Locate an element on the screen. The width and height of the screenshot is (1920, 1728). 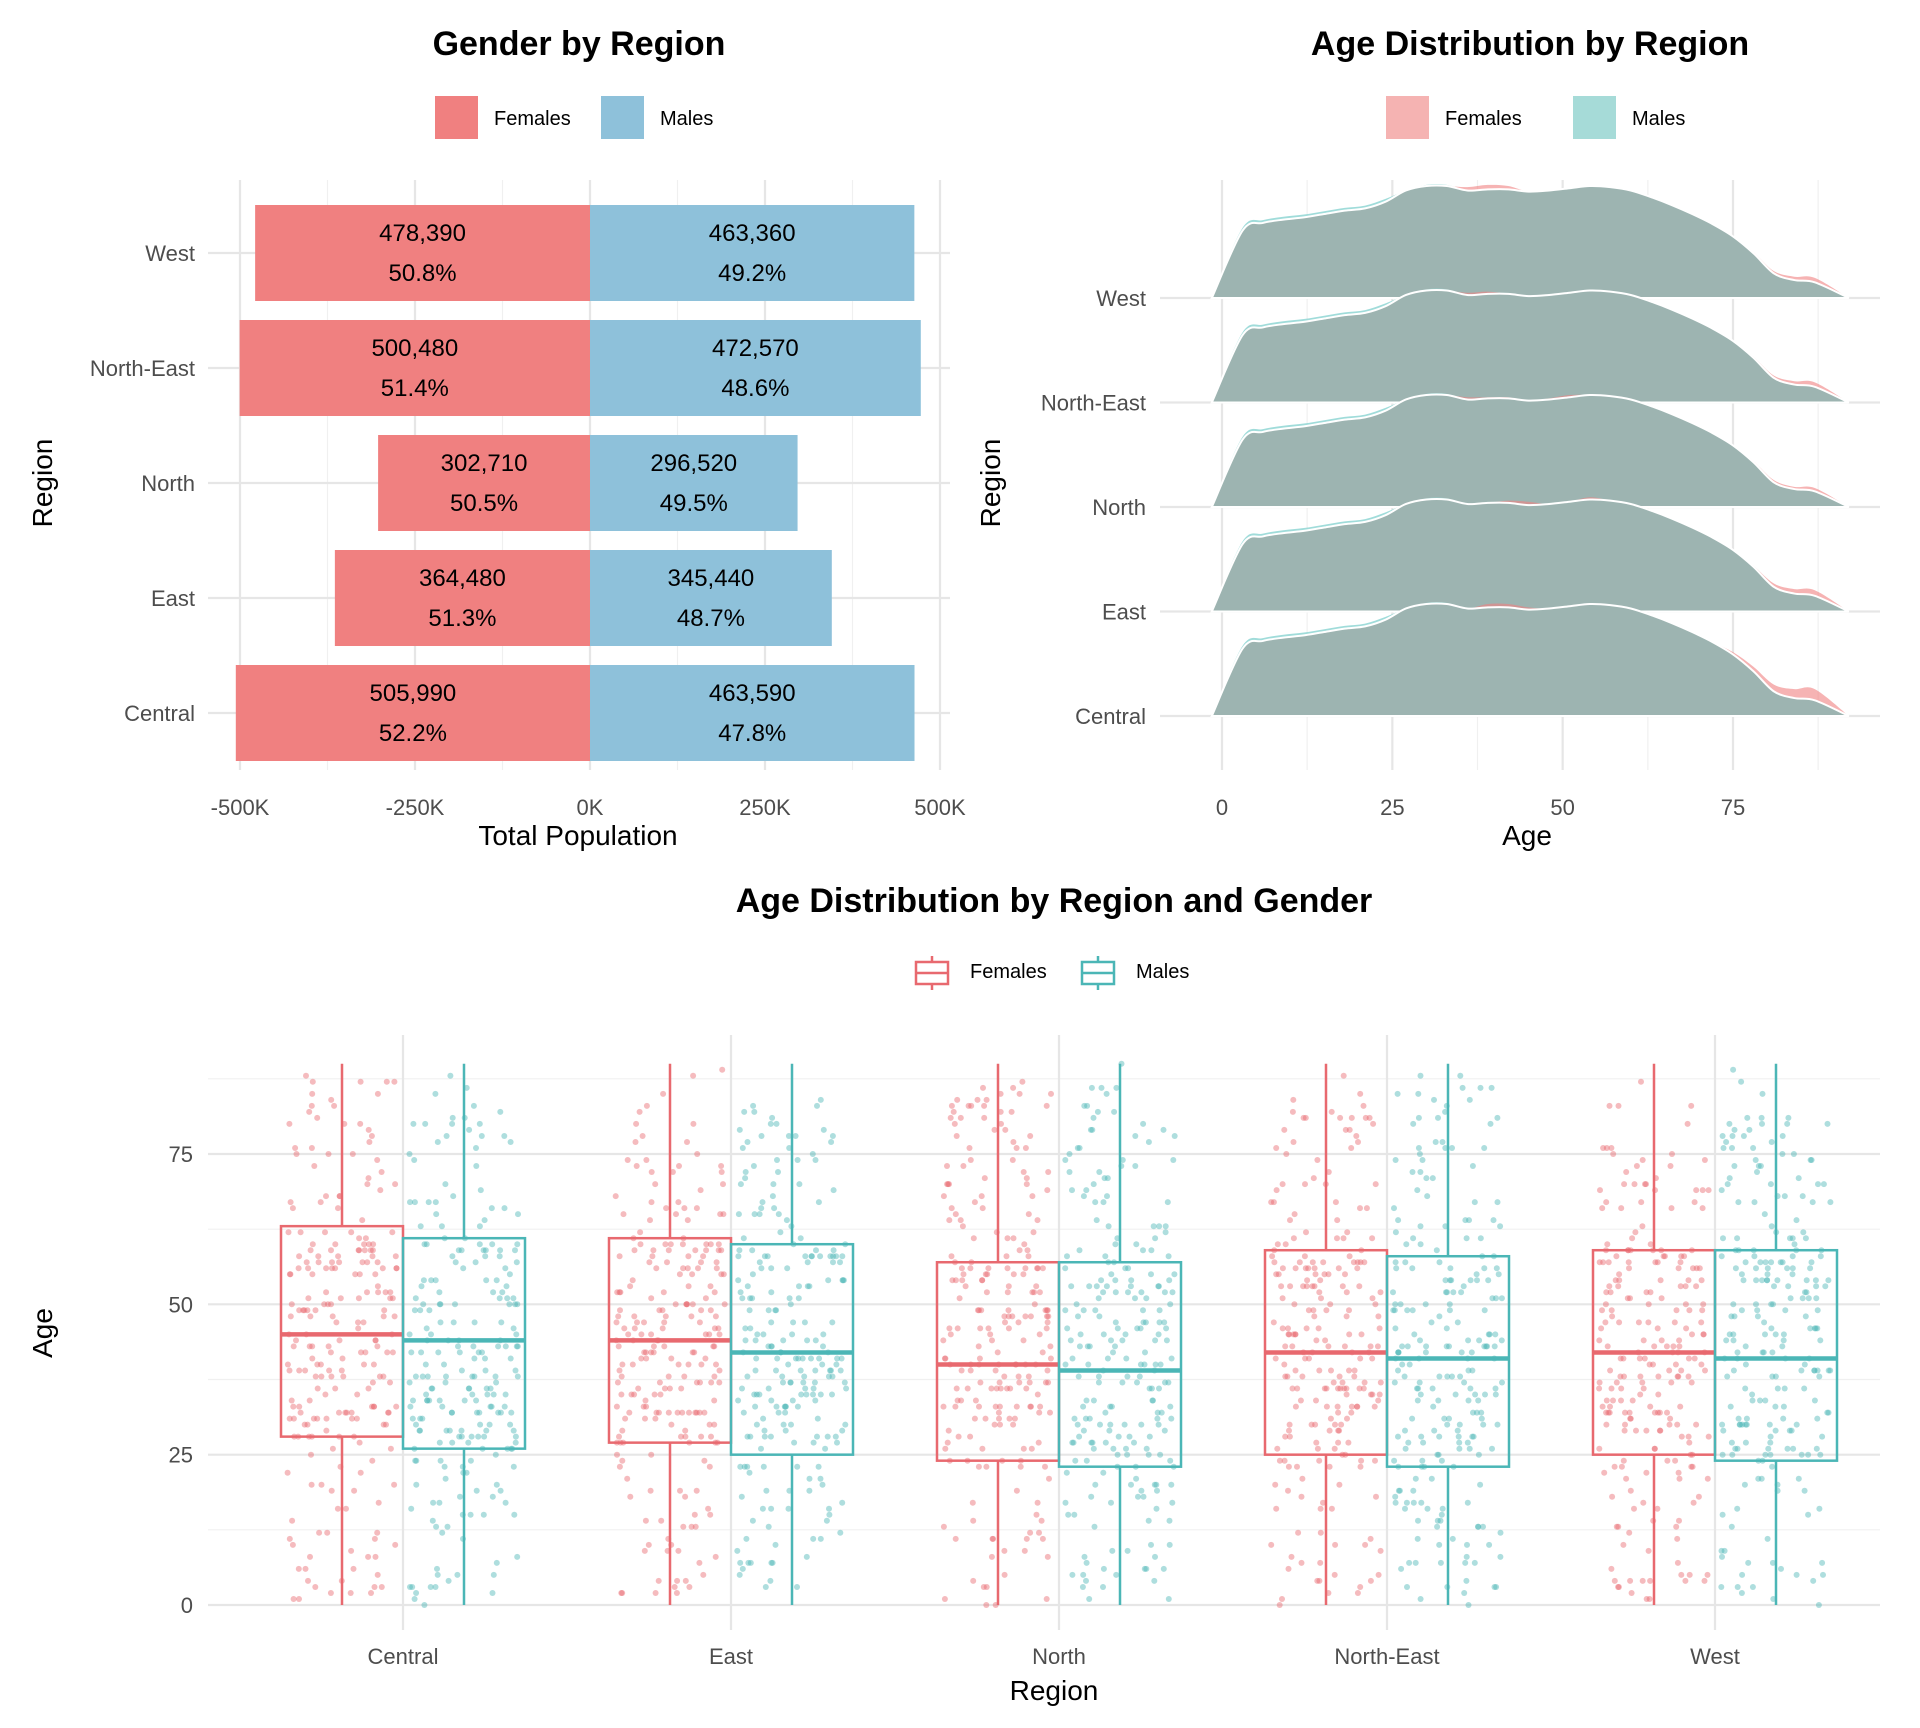
chart2-x-axis-title: Age is located at coordinates (1527, 835).